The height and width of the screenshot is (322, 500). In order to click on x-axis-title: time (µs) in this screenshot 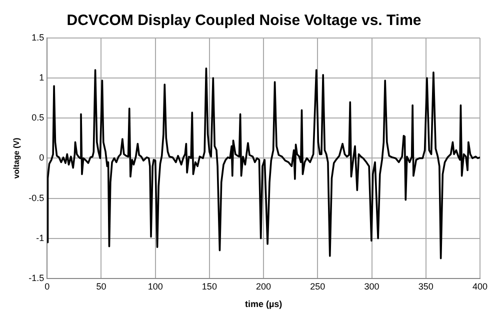, I will do `click(263, 304)`.